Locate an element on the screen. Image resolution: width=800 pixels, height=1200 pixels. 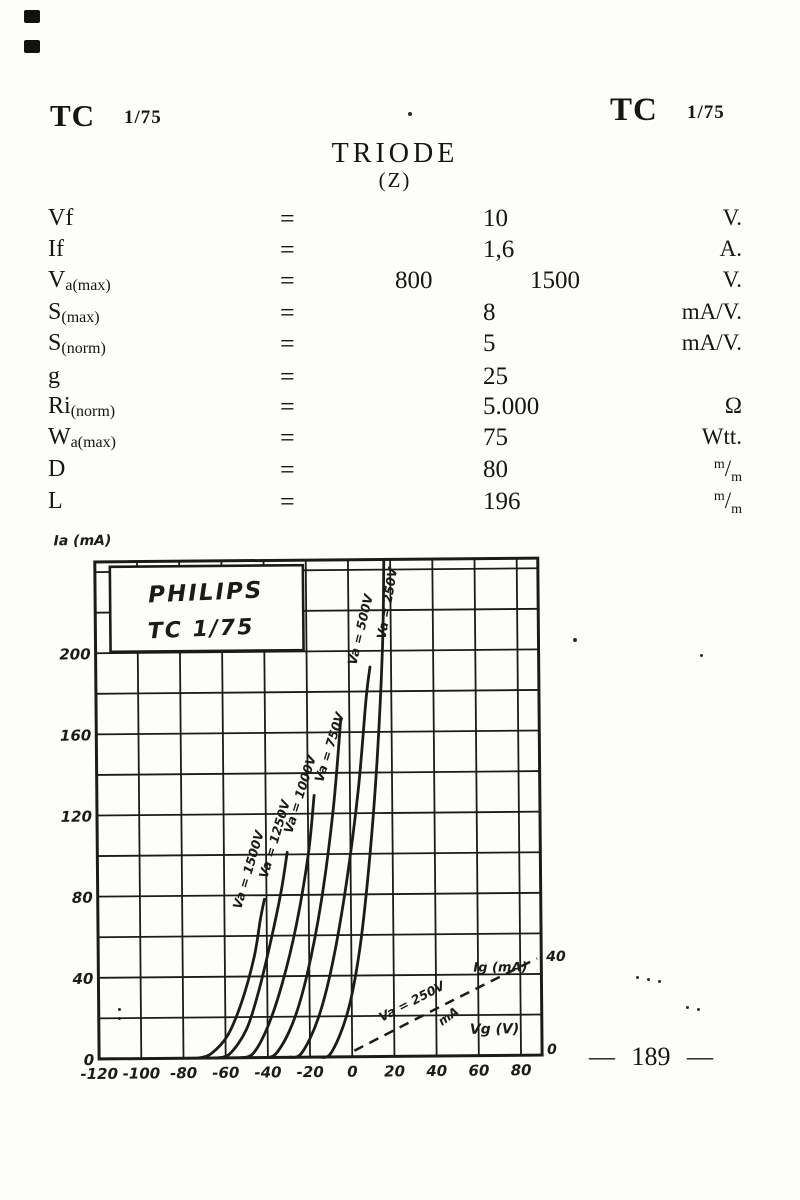
page-subtitle: (Z) is located at coordinates (395, 180).